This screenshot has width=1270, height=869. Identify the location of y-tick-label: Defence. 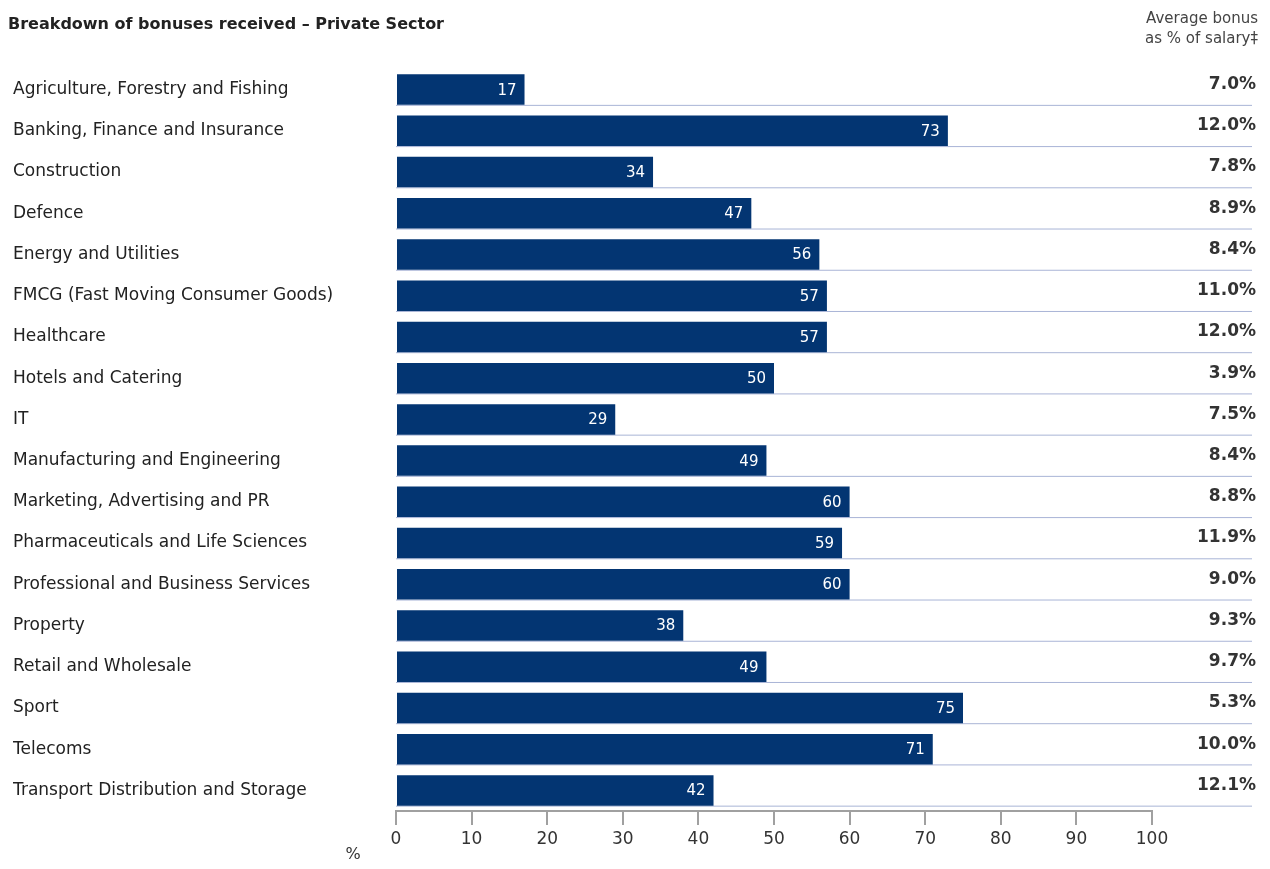
(48, 211).